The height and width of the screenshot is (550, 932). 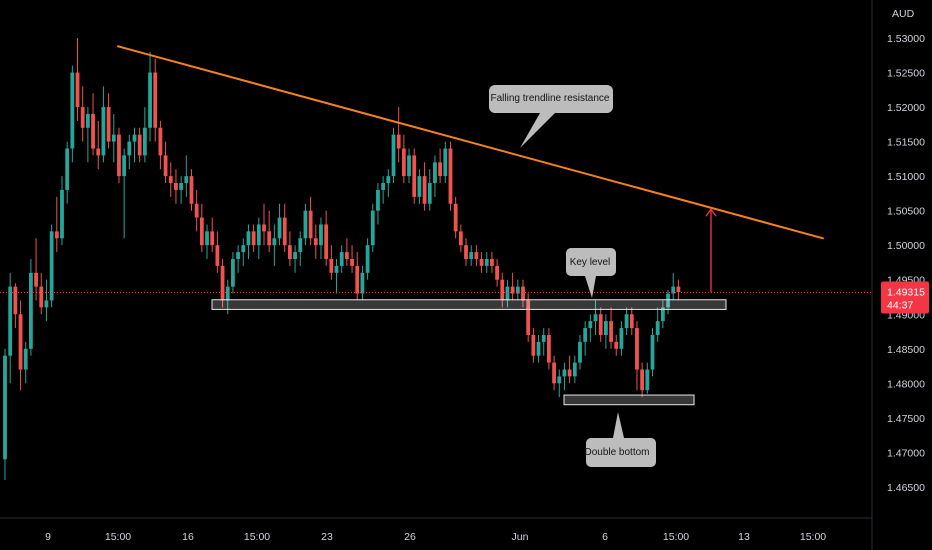 I want to click on callout-key-level: Key level, so click(x=591, y=273).